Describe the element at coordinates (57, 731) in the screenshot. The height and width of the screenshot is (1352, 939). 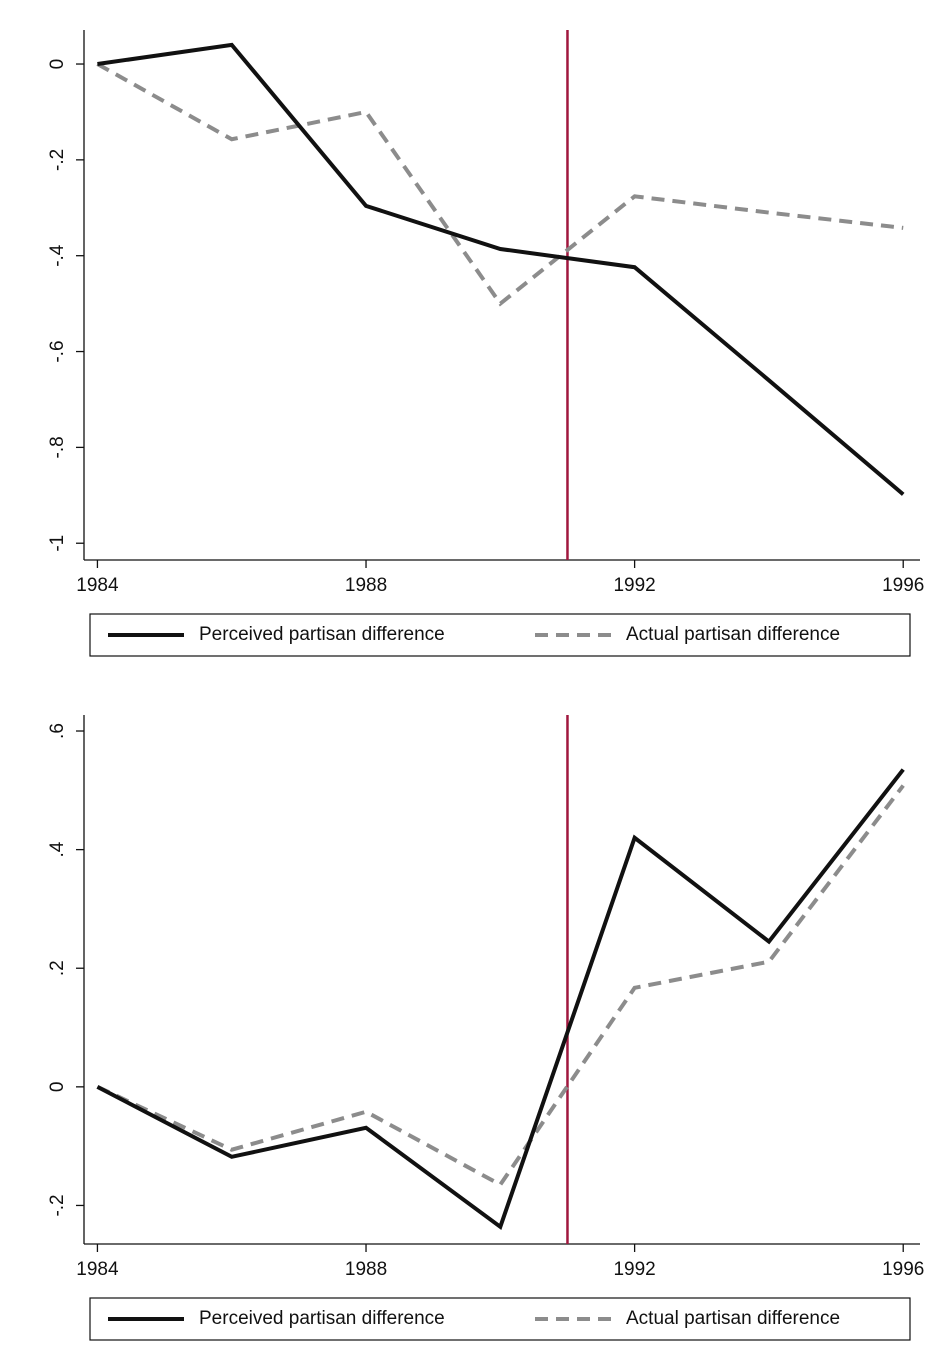
I see `y-tick-label: .6` at that location.